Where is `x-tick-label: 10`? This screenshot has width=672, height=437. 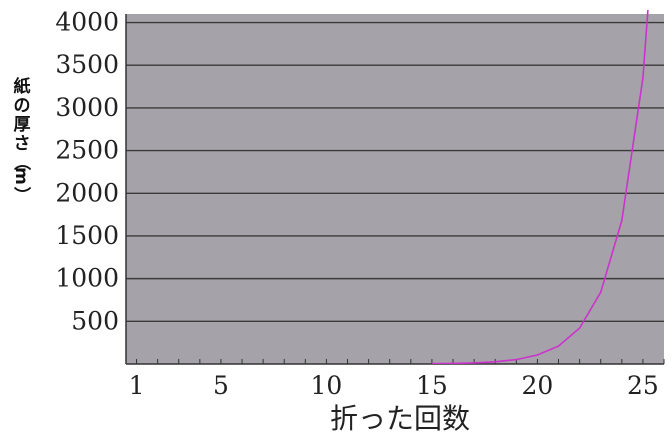
x-tick-label: 10 is located at coordinates (327, 385).